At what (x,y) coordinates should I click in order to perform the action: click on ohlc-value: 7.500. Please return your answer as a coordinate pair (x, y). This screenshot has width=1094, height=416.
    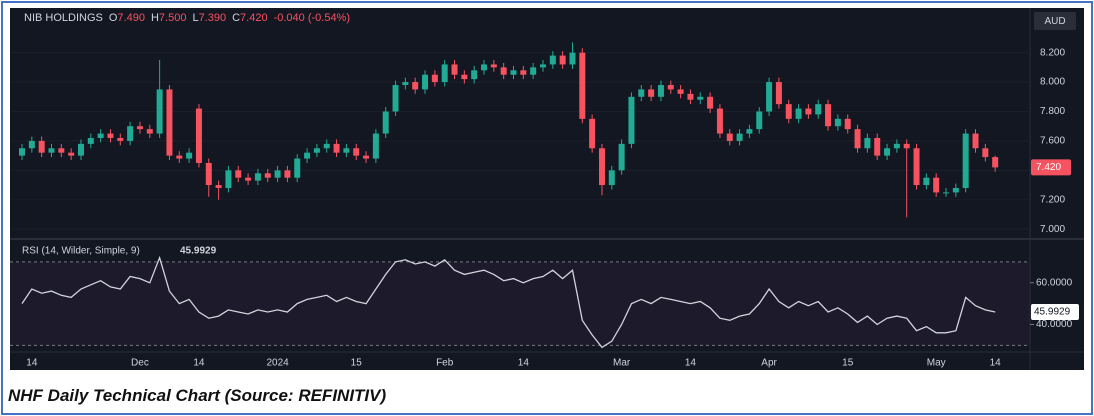
    Looking at the image, I should click on (172, 18).